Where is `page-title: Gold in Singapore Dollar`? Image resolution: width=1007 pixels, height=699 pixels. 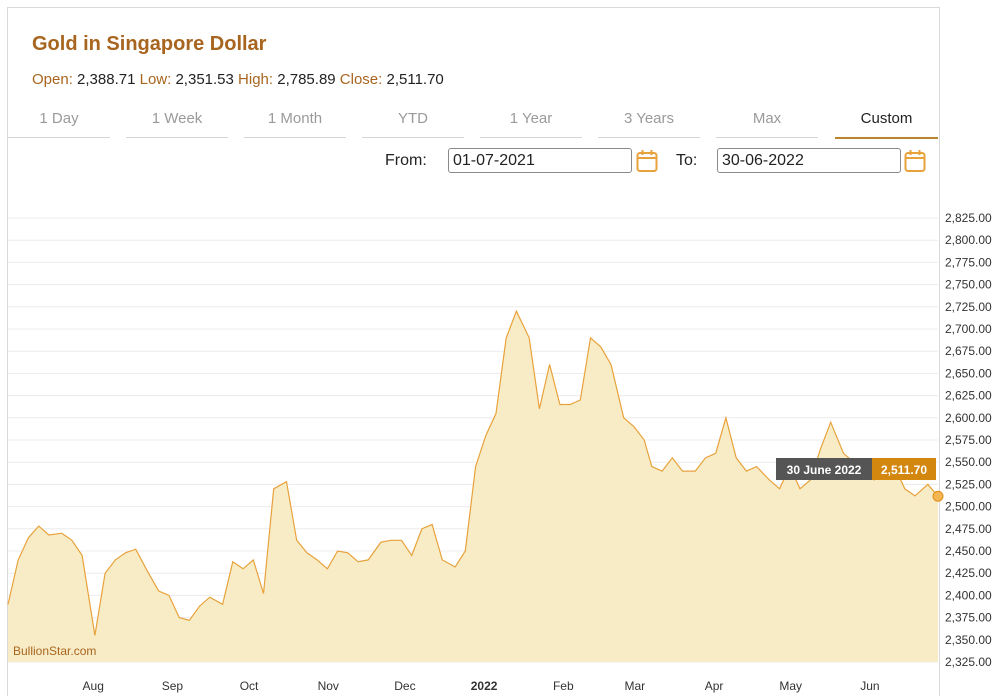 page-title: Gold in Singapore Dollar is located at coordinates (149, 44).